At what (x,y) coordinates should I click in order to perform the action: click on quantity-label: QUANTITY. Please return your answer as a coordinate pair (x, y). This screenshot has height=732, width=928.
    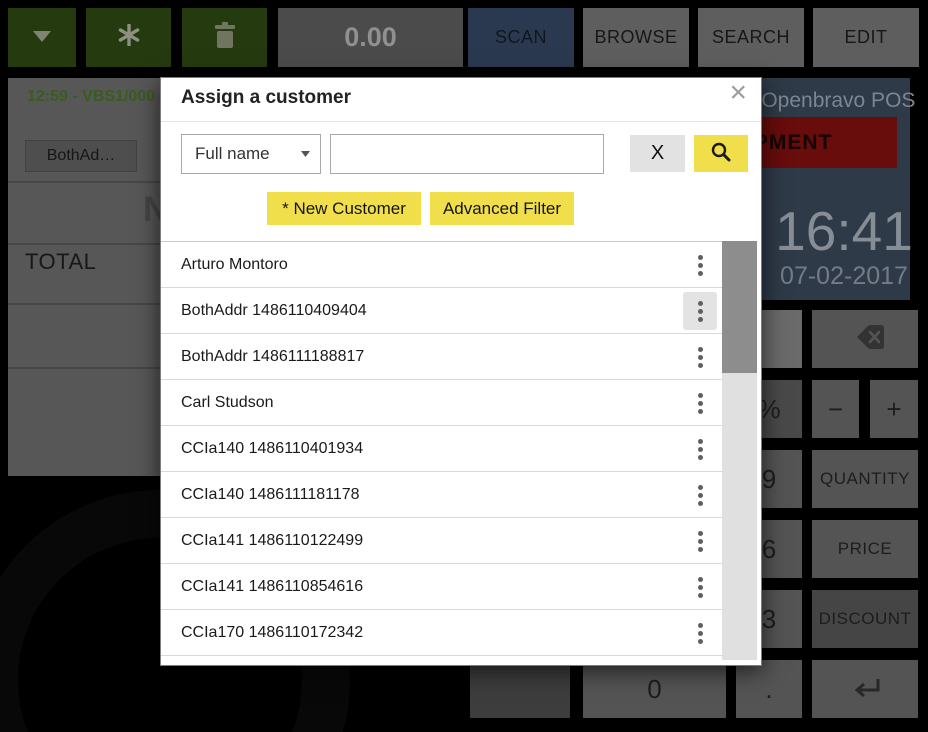
    Looking at the image, I should click on (865, 478).